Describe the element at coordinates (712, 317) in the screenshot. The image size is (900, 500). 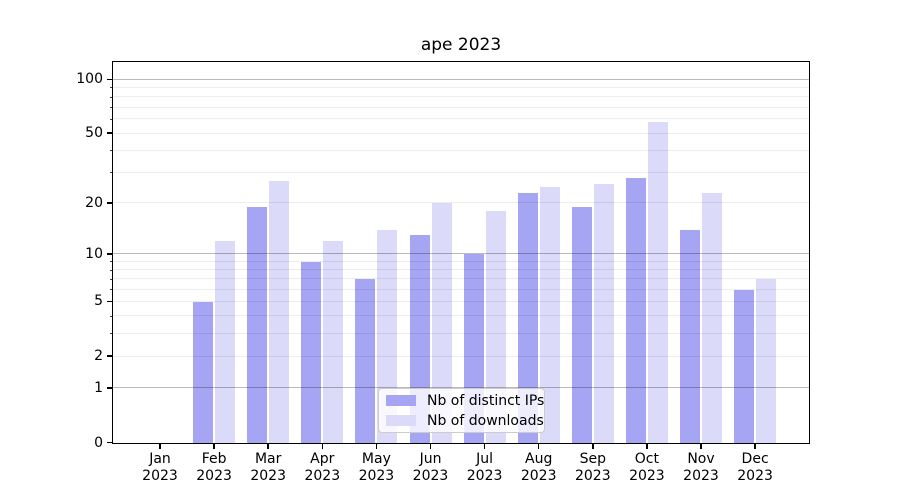
I see `bar-downloads-nov` at that location.